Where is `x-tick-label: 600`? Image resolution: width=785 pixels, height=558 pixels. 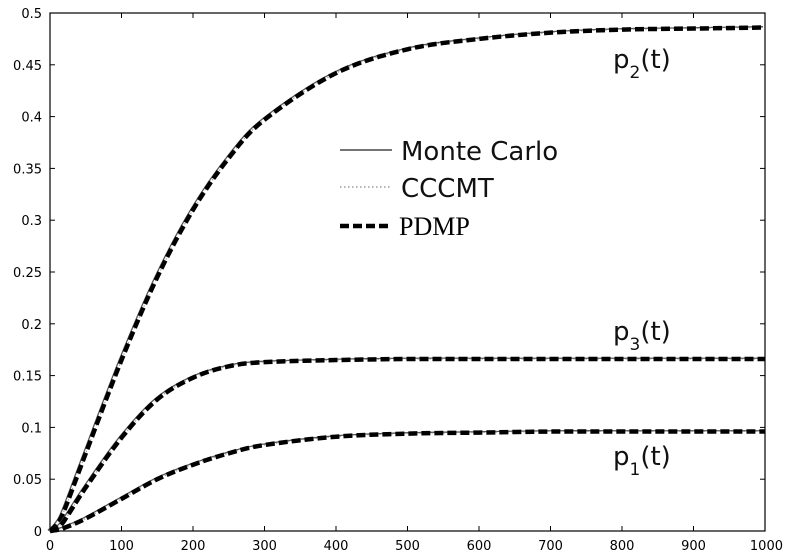 x-tick-label: 600 is located at coordinates (479, 546).